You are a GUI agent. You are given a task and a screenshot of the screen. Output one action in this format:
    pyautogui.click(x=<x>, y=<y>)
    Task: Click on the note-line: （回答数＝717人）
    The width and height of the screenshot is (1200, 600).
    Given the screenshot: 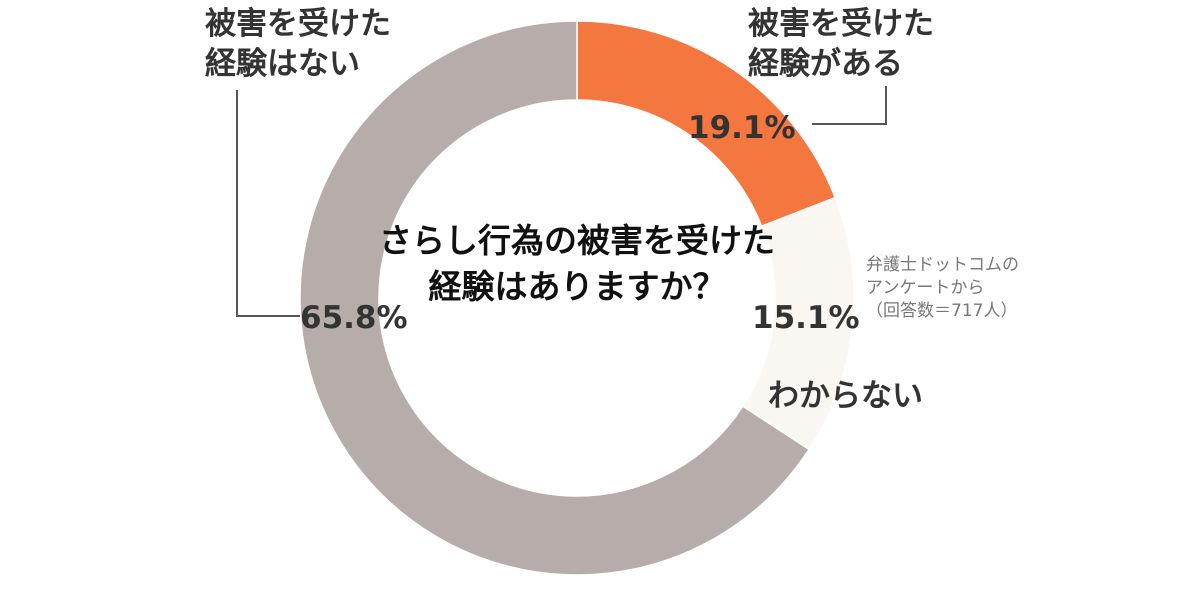 What is the action you would take?
    pyautogui.click(x=942, y=311)
    